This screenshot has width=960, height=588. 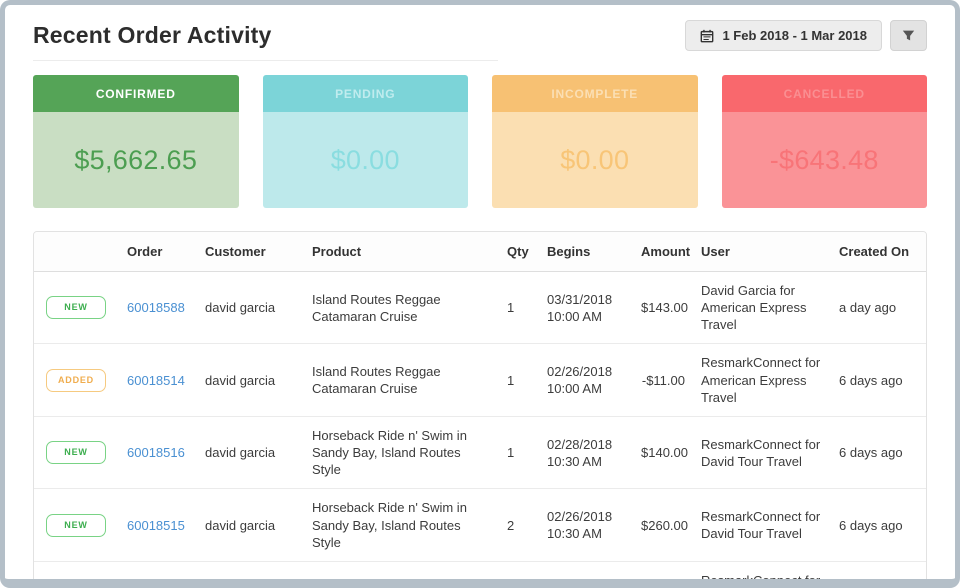 I want to click on summary-card-incomplete: INCOMPLETE $0.00, so click(x=595, y=141).